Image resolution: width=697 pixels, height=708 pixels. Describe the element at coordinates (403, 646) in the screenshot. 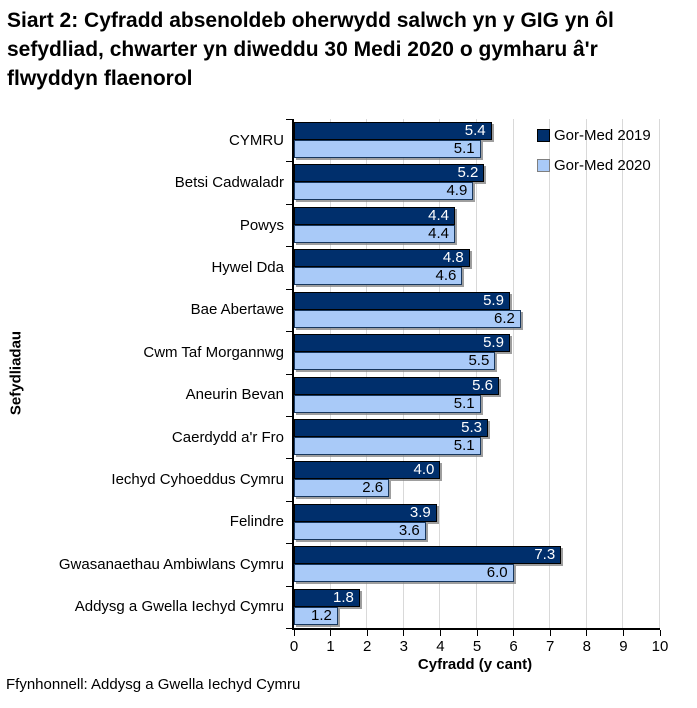

I see `x-tick-label-3: 3` at that location.